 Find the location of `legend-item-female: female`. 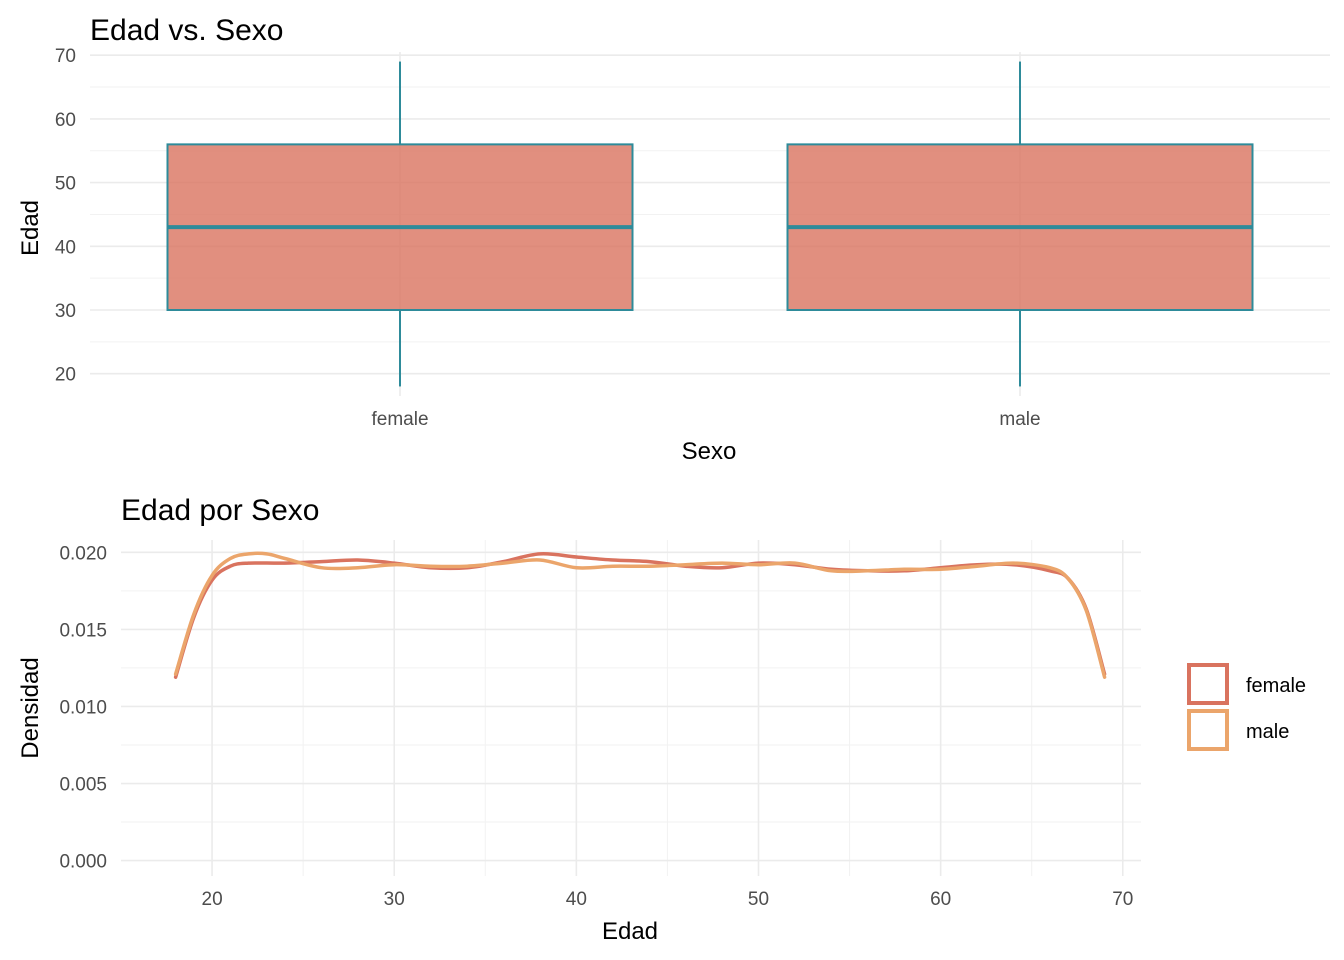

legend-item-female: female is located at coordinates (1246, 684).